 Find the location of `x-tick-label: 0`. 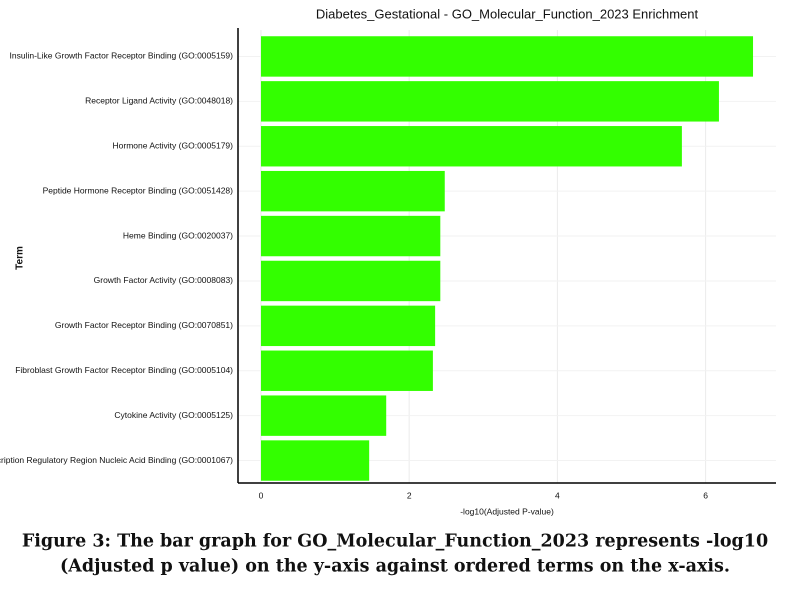

x-tick-label: 0 is located at coordinates (261, 495).